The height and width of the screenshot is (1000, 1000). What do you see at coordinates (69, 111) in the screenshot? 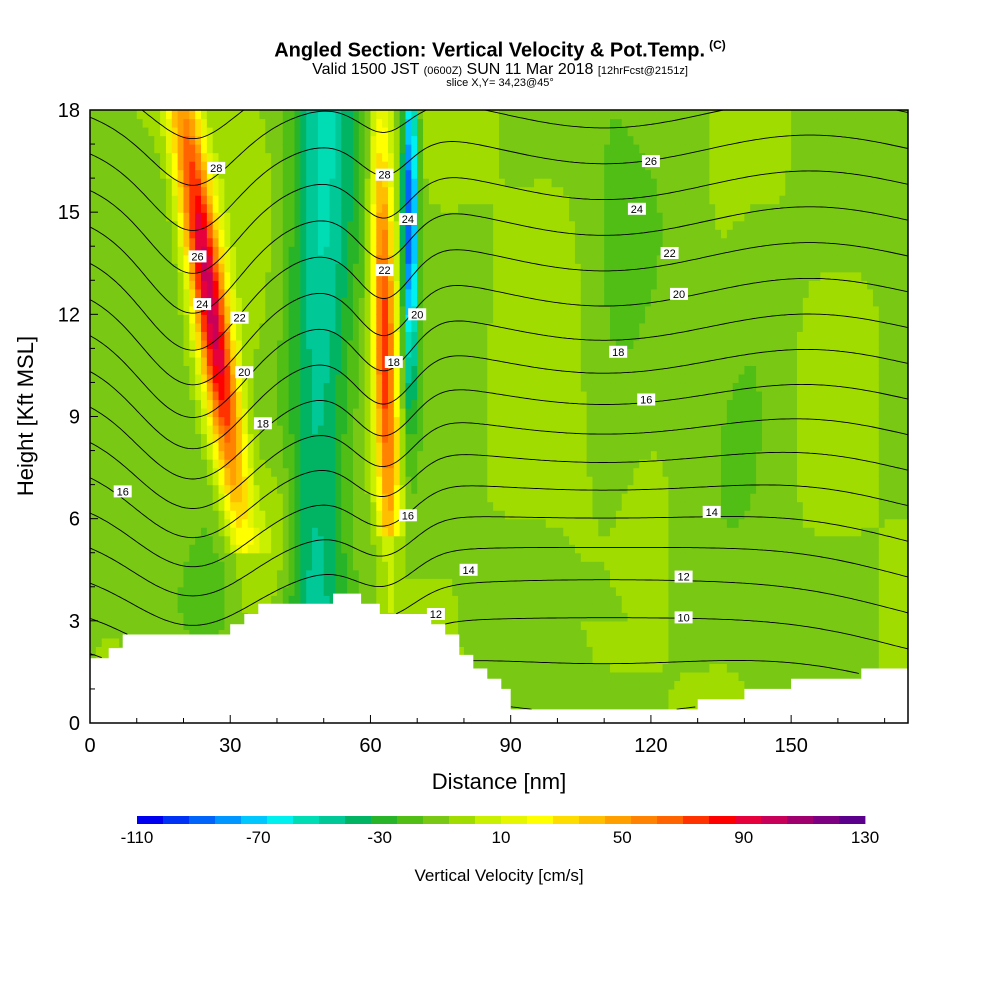
I see `y-tick-label: 18` at bounding box center [69, 111].